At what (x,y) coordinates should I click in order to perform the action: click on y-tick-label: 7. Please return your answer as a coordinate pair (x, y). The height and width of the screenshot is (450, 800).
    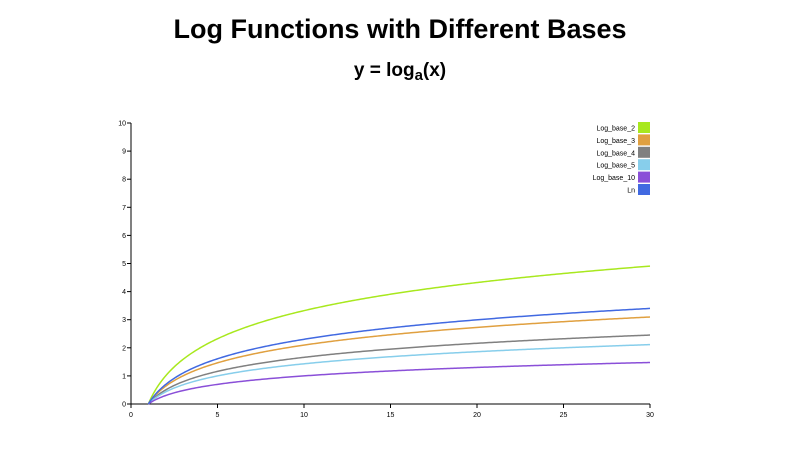
    Looking at the image, I should click on (124, 208).